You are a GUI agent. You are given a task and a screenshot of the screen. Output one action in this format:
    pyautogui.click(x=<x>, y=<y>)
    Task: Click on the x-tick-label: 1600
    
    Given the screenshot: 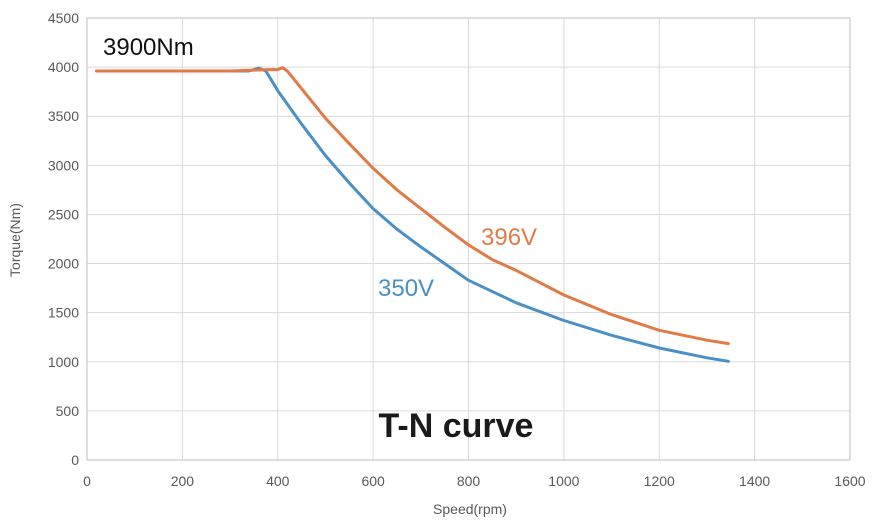 What is the action you would take?
    pyautogui.click(x=849, y=481)
    